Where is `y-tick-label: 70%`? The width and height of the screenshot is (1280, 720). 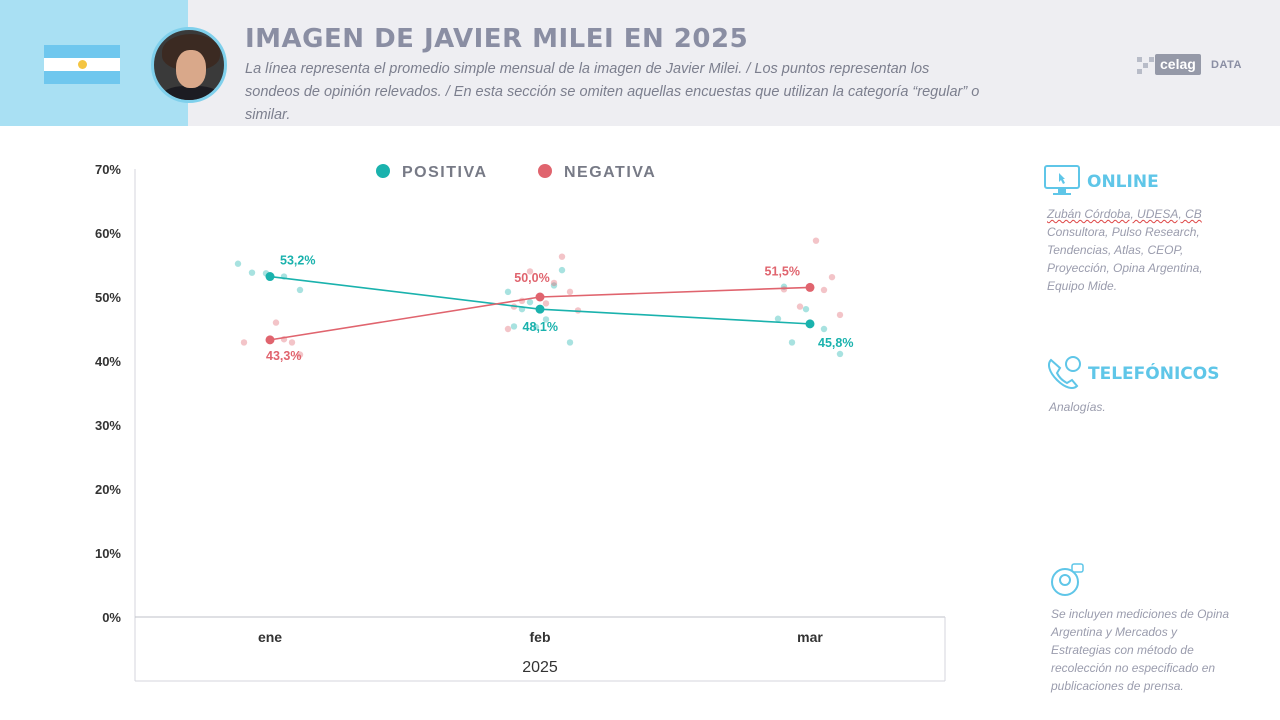
y-tick-label: 70% is located at coordinates (108, 169).